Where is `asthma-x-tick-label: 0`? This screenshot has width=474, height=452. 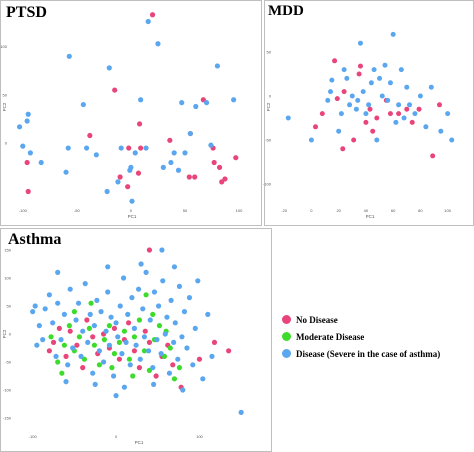 asthma-x-tick-label: 0 is located at coordinates (116, 436).